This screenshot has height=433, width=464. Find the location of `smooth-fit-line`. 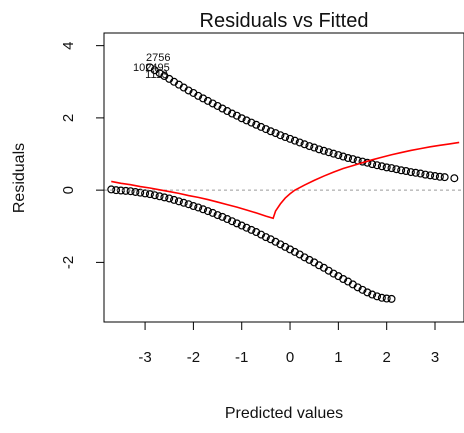

smooth-fit-line is located at coordinates (285, 180).